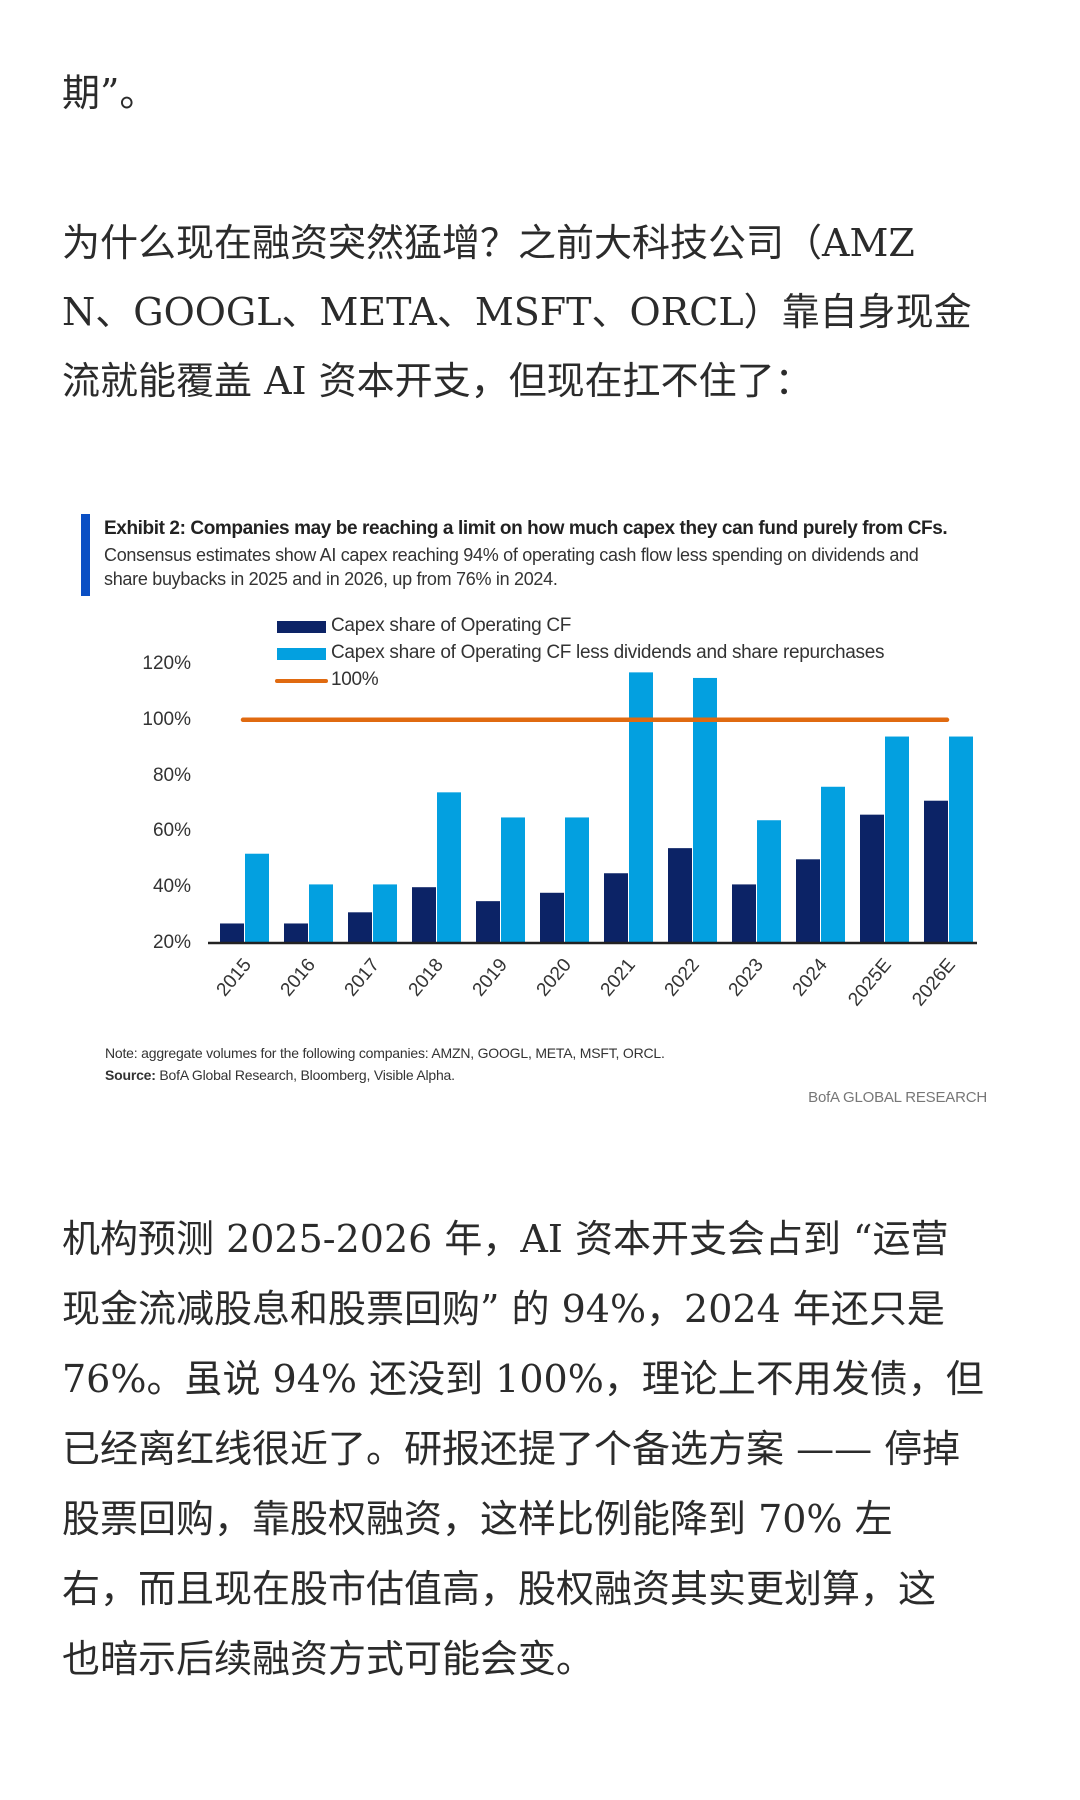  Describe the element at coordinates (897, 1097) in the screenshot. I see `brand-label: BofA GLOBAL RESEARCH` at that location.